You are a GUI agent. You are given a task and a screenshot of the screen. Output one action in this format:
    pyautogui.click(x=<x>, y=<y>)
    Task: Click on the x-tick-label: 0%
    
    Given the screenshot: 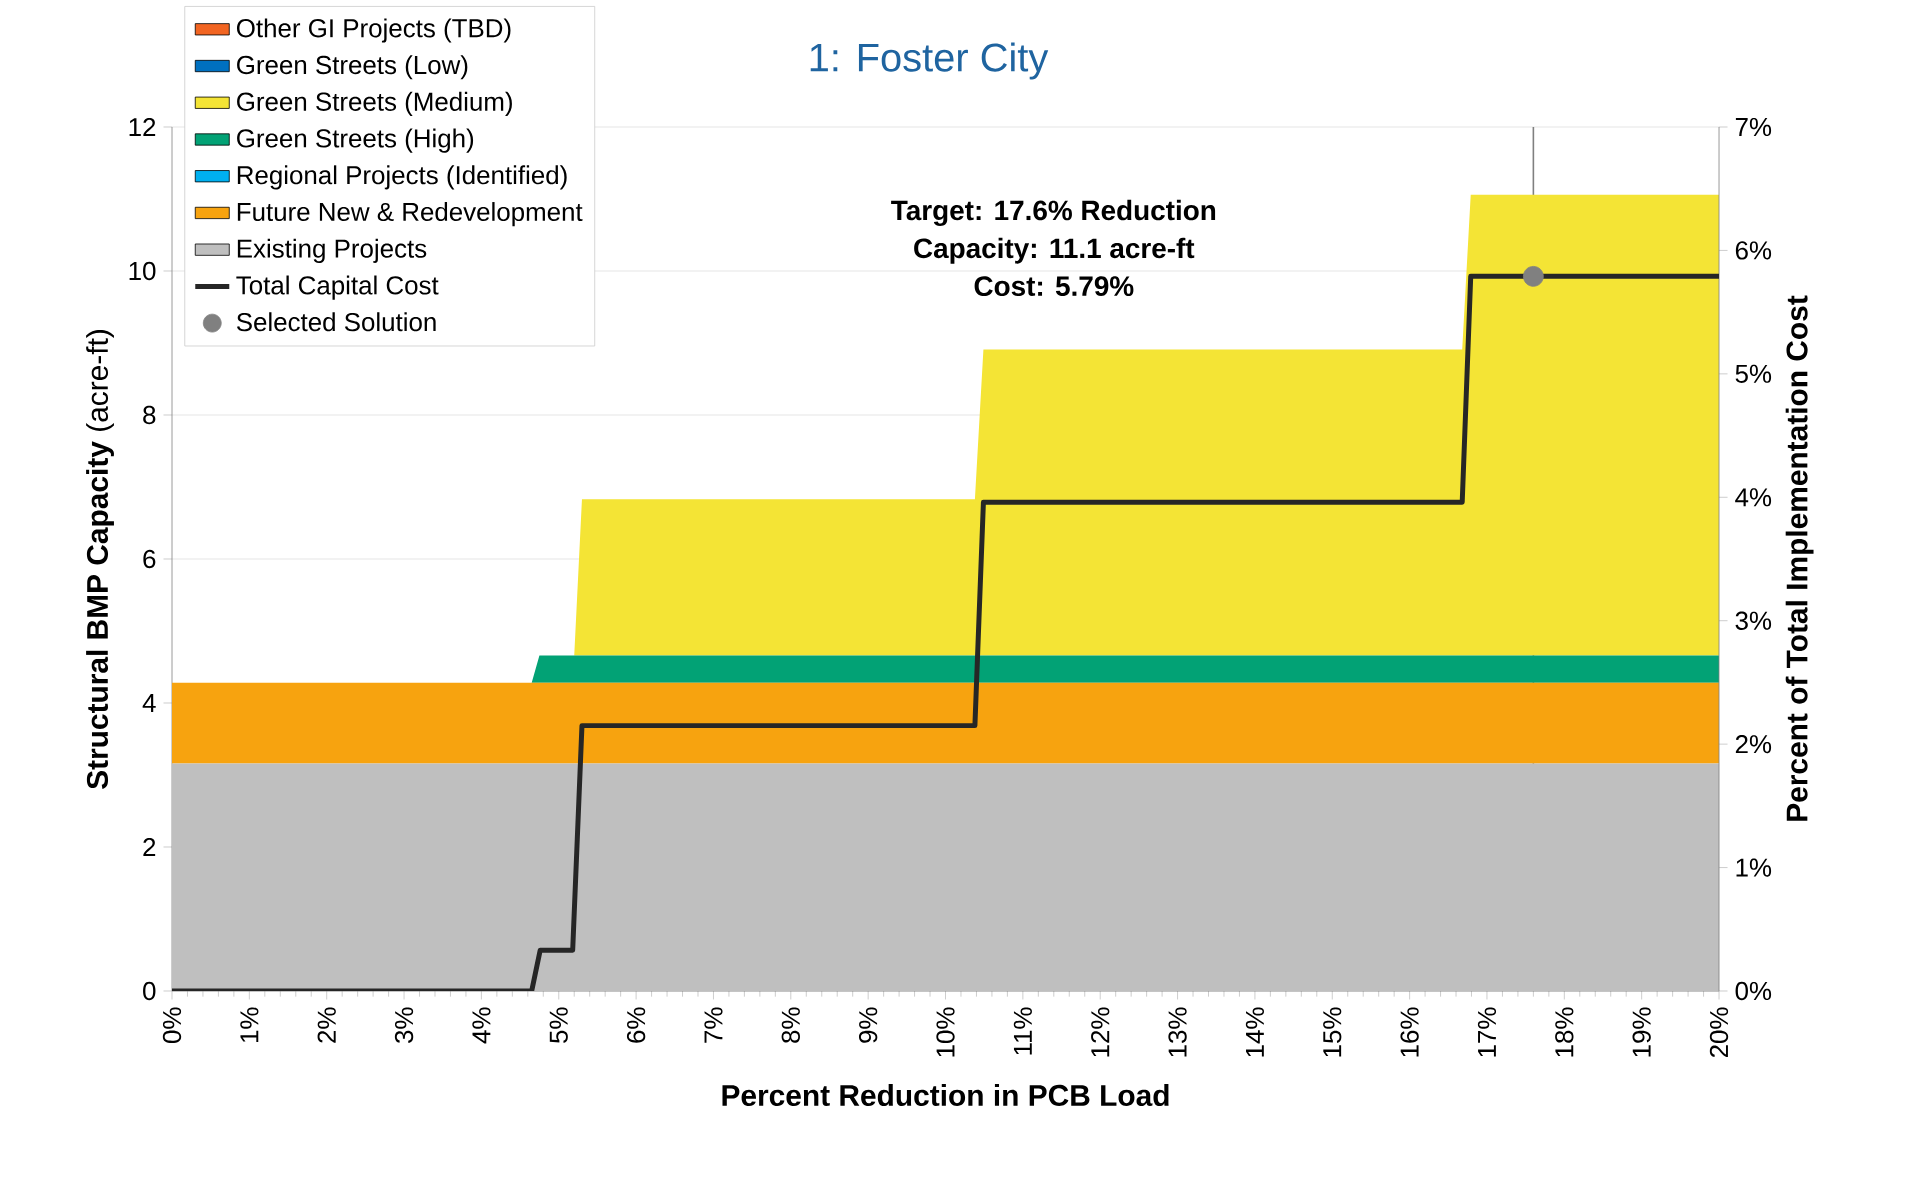 What is the action you would take?
    pyautogui.click(x=172, y=1025)
    